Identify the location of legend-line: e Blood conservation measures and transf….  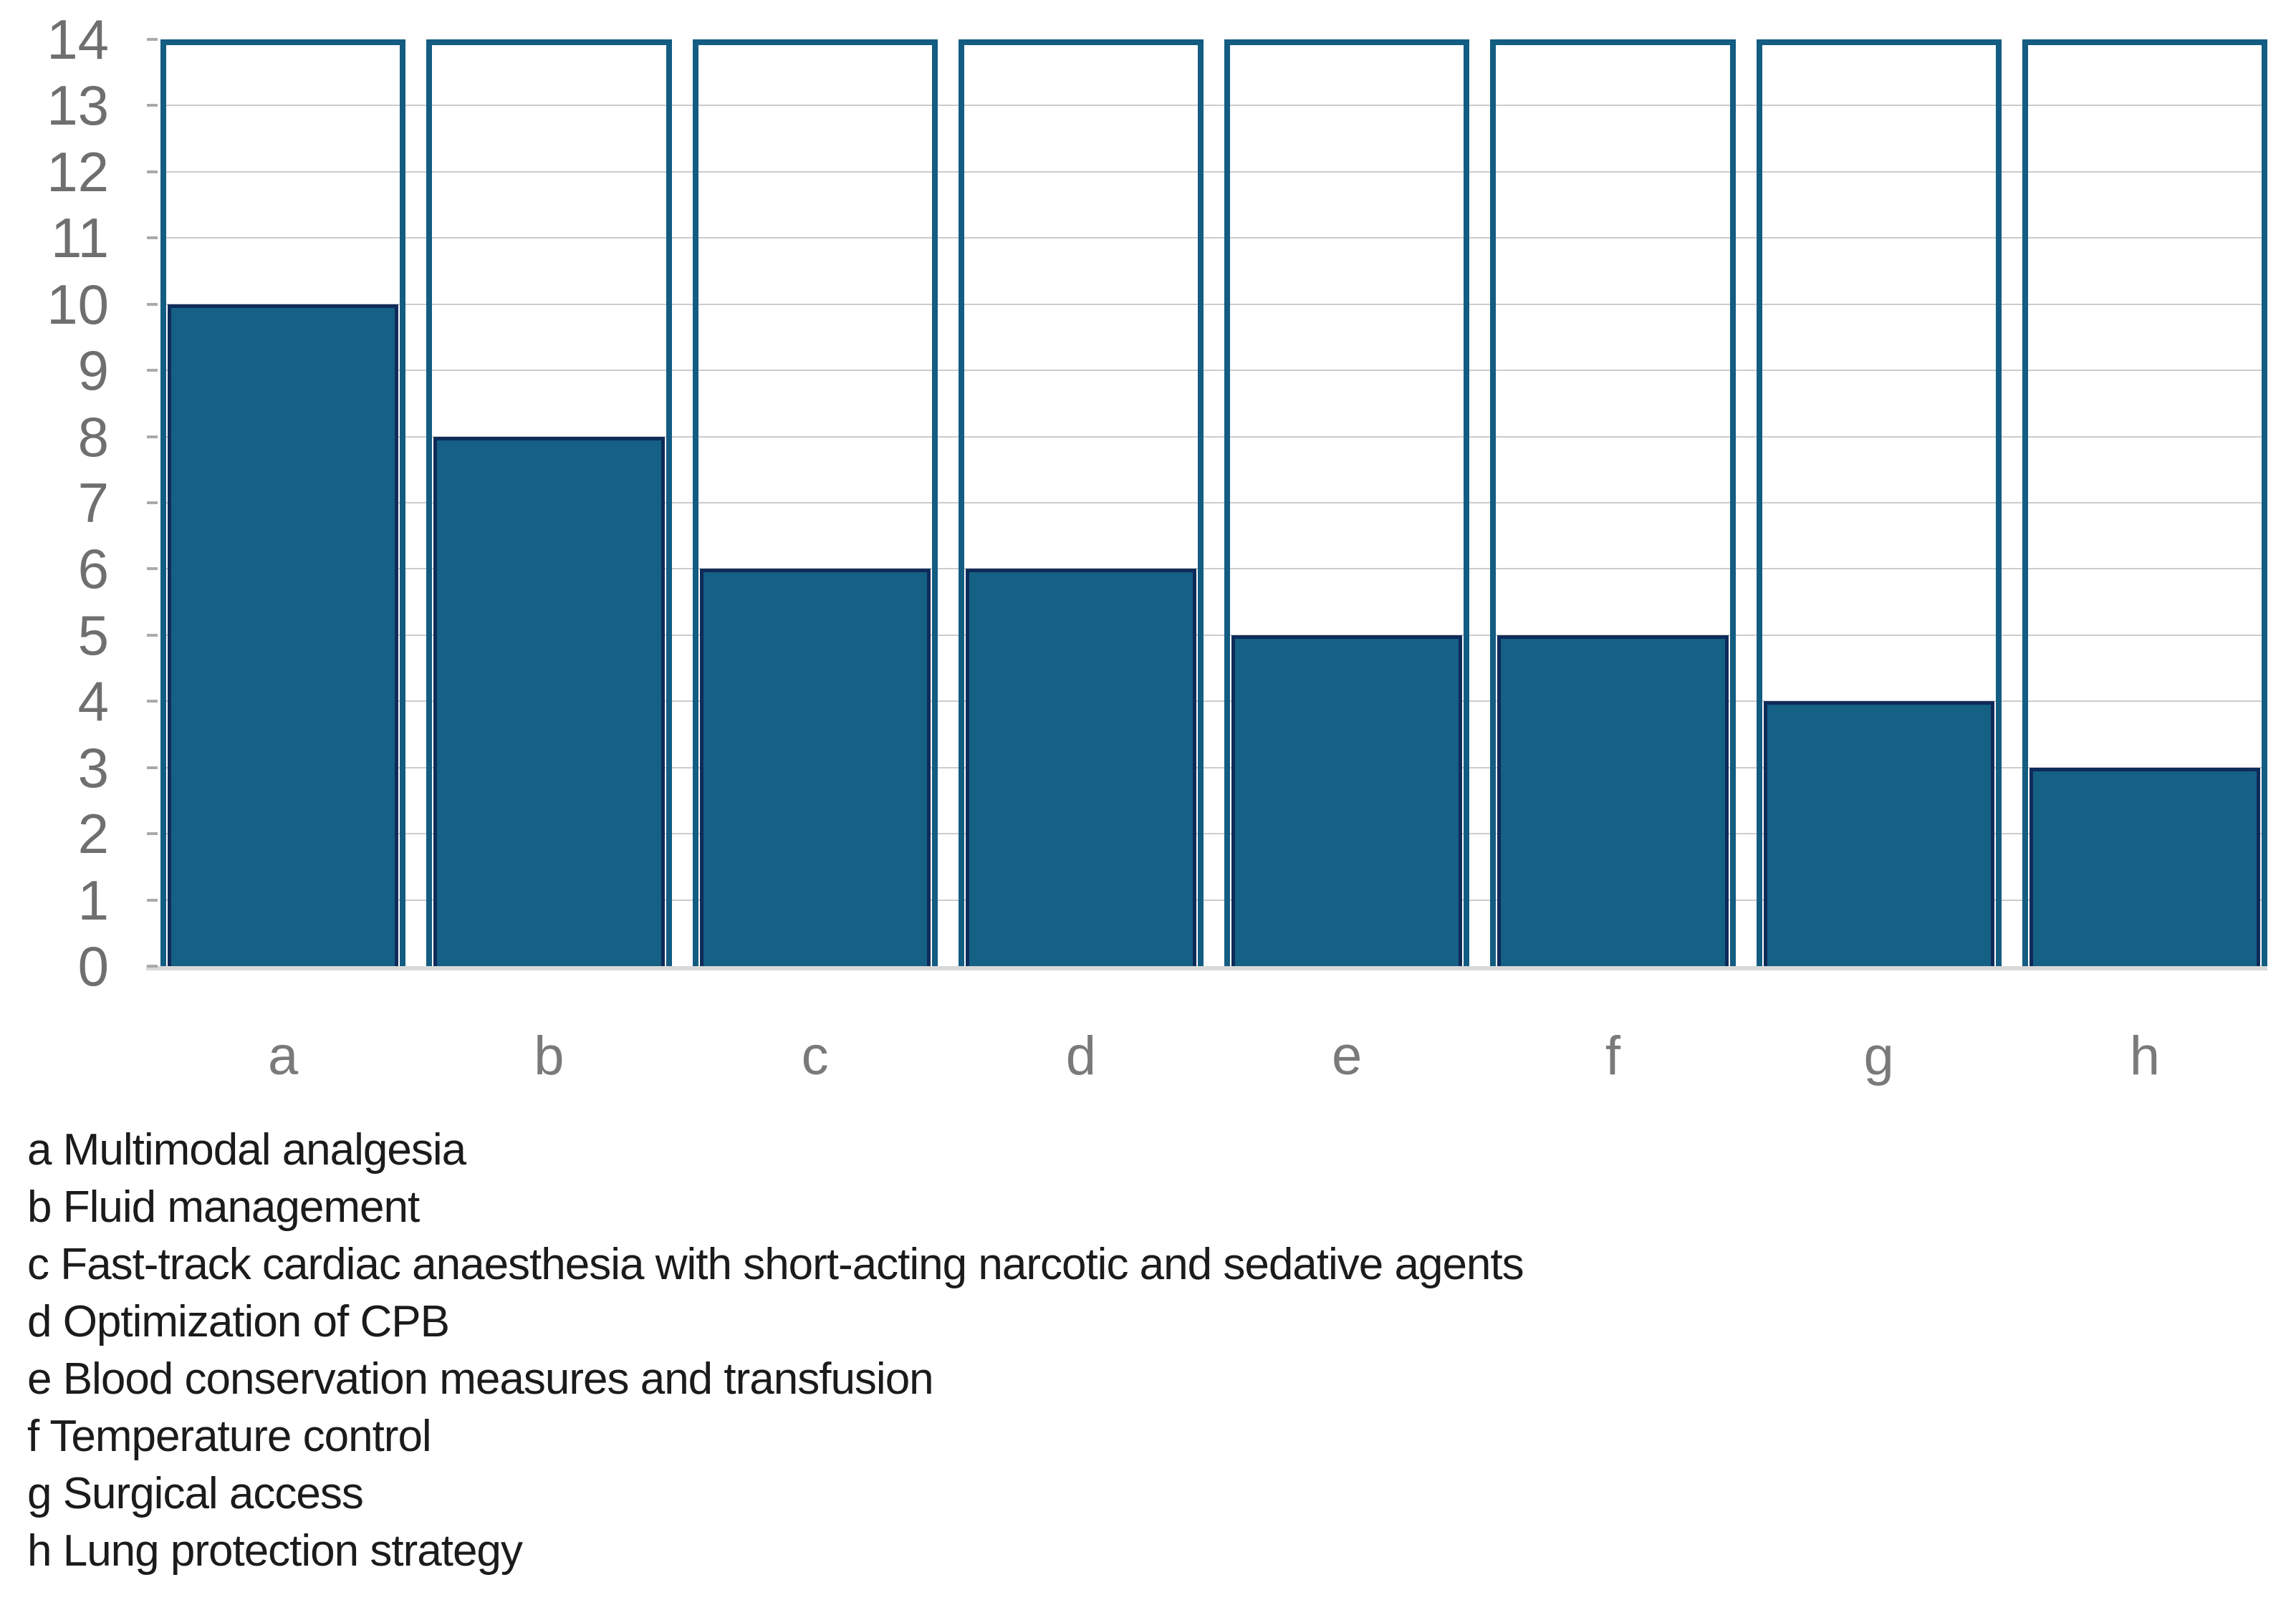
(481, 1379).